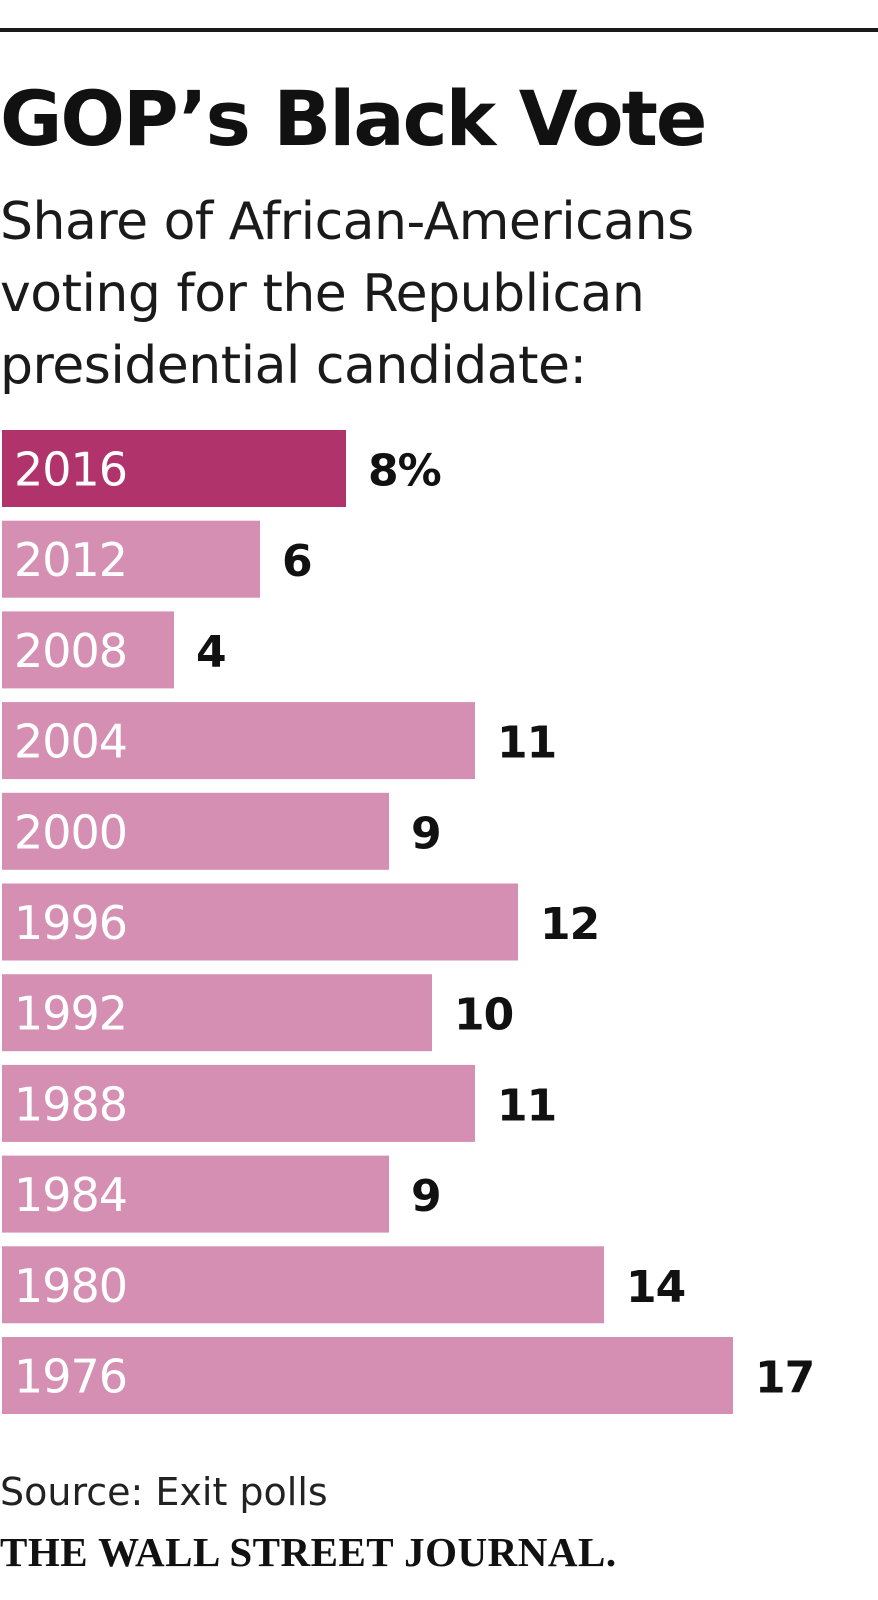 This screenshot has width=878, height=1600. Describe the element at coordinates (526, 1105) in the screenshot. I see `value-label-1988: 11` at that location.